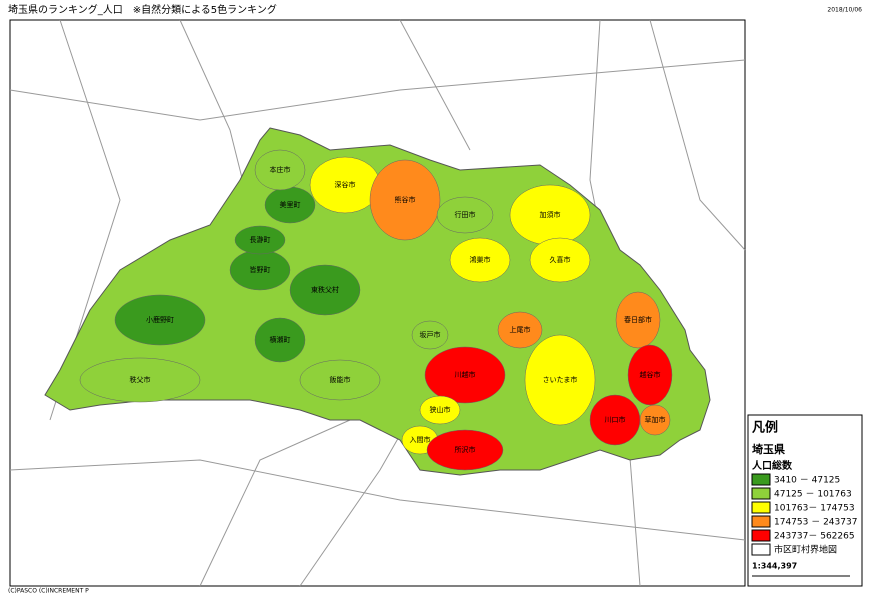 The height and width of the screenshot is (600, 869). What do you see at coordinates (774, 566) in the screenshot?
I see `scale: 1:344,397` at bounding box center [774, 566].